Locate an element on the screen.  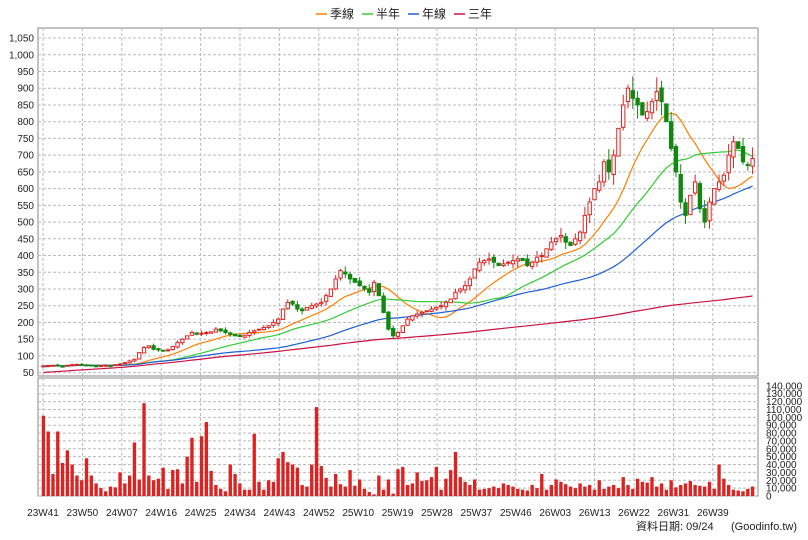
x-tick-label: 24W25 is located at coordinates (201, 513).